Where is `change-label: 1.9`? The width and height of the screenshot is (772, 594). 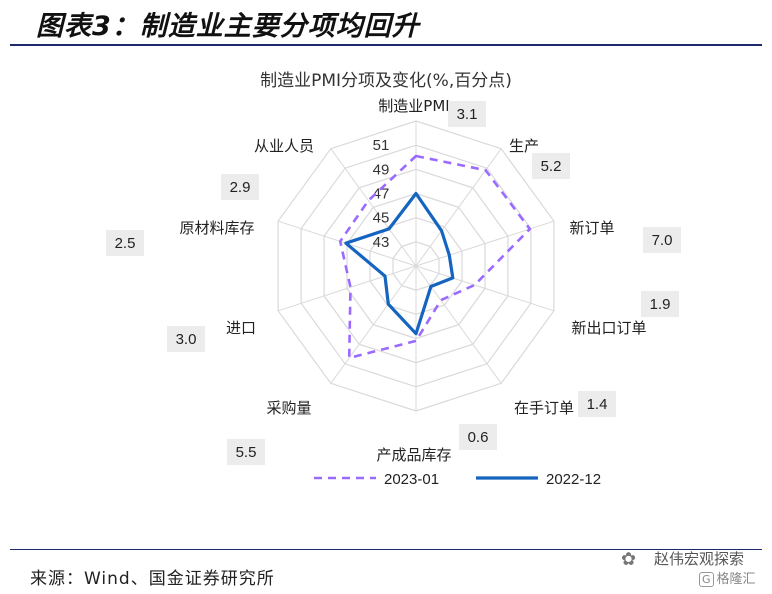 change-label: 1.9 is located at coordinates (660, 304).